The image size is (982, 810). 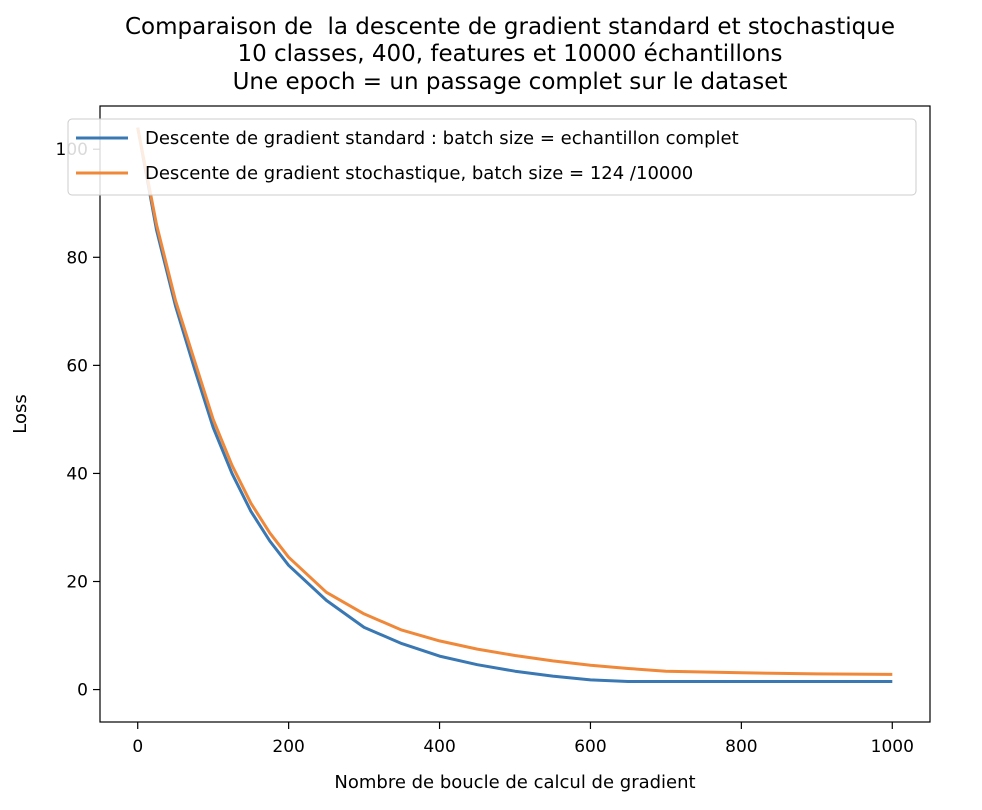 What do you see at coordinates (20, 413) in the screenshot?
I see `y-axis-label: Loss` at bounding box center [20, 413].